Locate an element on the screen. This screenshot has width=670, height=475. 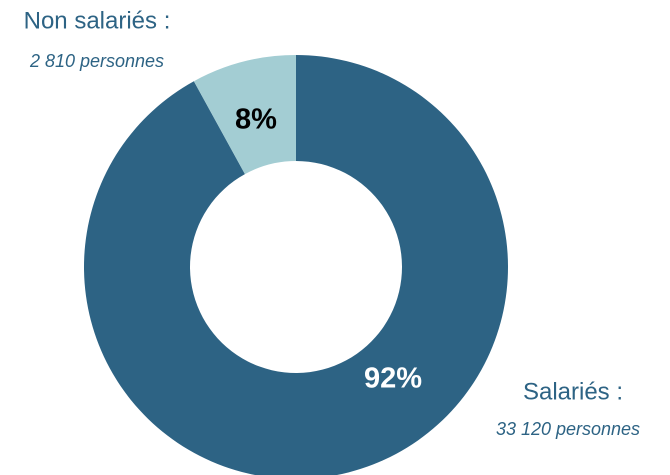
category-note: 33 120 personnes is located at coordinates (568, 429).